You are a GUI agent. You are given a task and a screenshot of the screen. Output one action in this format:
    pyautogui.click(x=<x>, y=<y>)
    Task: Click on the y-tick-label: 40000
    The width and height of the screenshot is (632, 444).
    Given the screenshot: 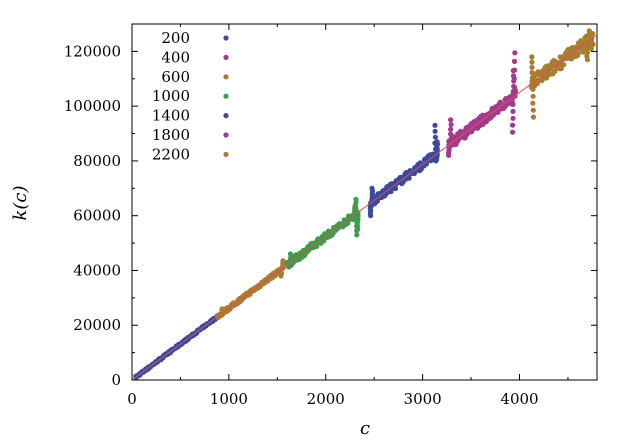 What is the action you would take?
    pyautogui.click(x=97, y=270)
    